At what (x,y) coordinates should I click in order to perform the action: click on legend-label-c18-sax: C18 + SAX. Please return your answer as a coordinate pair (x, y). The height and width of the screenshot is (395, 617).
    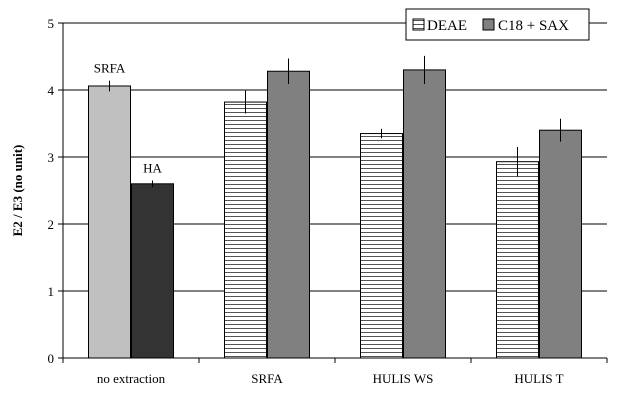
    Looking at the image, I should click on (533, 26).